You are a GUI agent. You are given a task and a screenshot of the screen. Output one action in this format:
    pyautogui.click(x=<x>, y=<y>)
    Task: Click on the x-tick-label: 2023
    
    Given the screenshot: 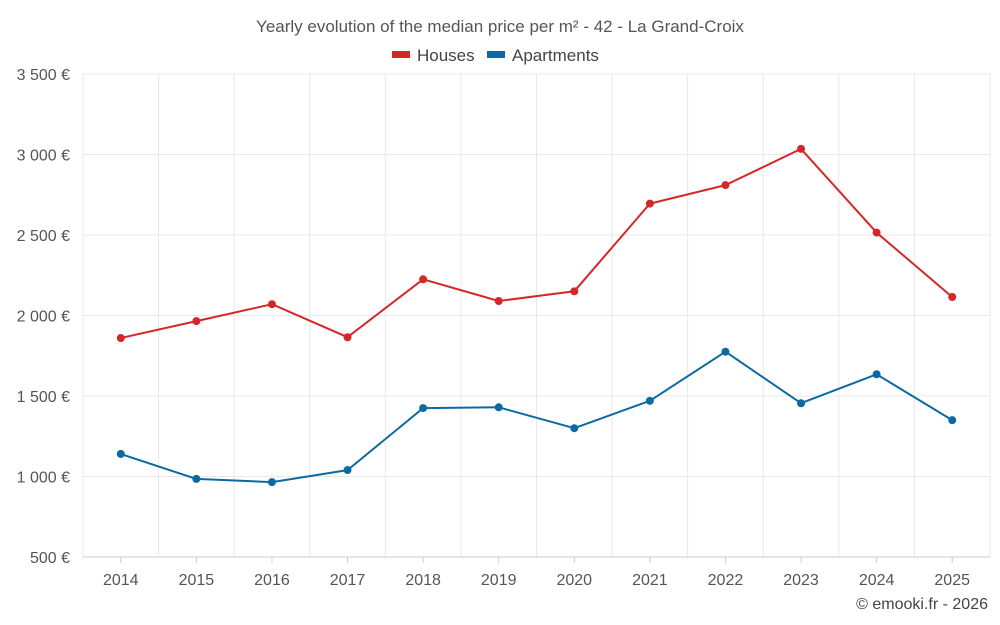 What is the action you would take?
    pyautogui.click(x=801, y=580)
    